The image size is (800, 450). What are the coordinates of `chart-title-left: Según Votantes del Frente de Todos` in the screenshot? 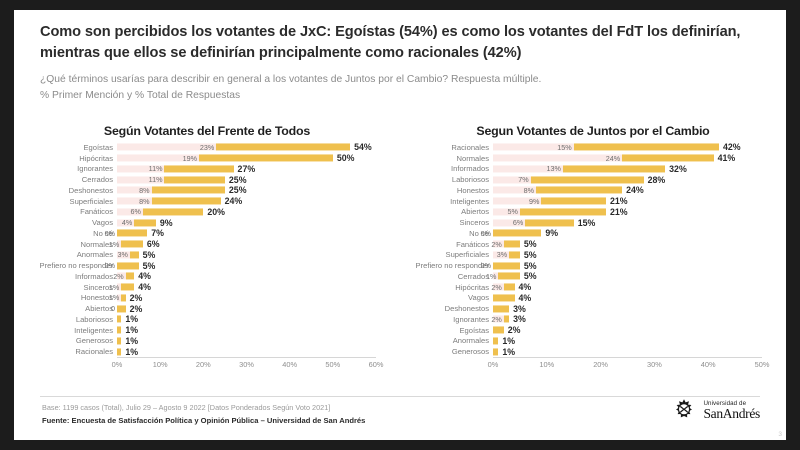 It's located at (207, 131).